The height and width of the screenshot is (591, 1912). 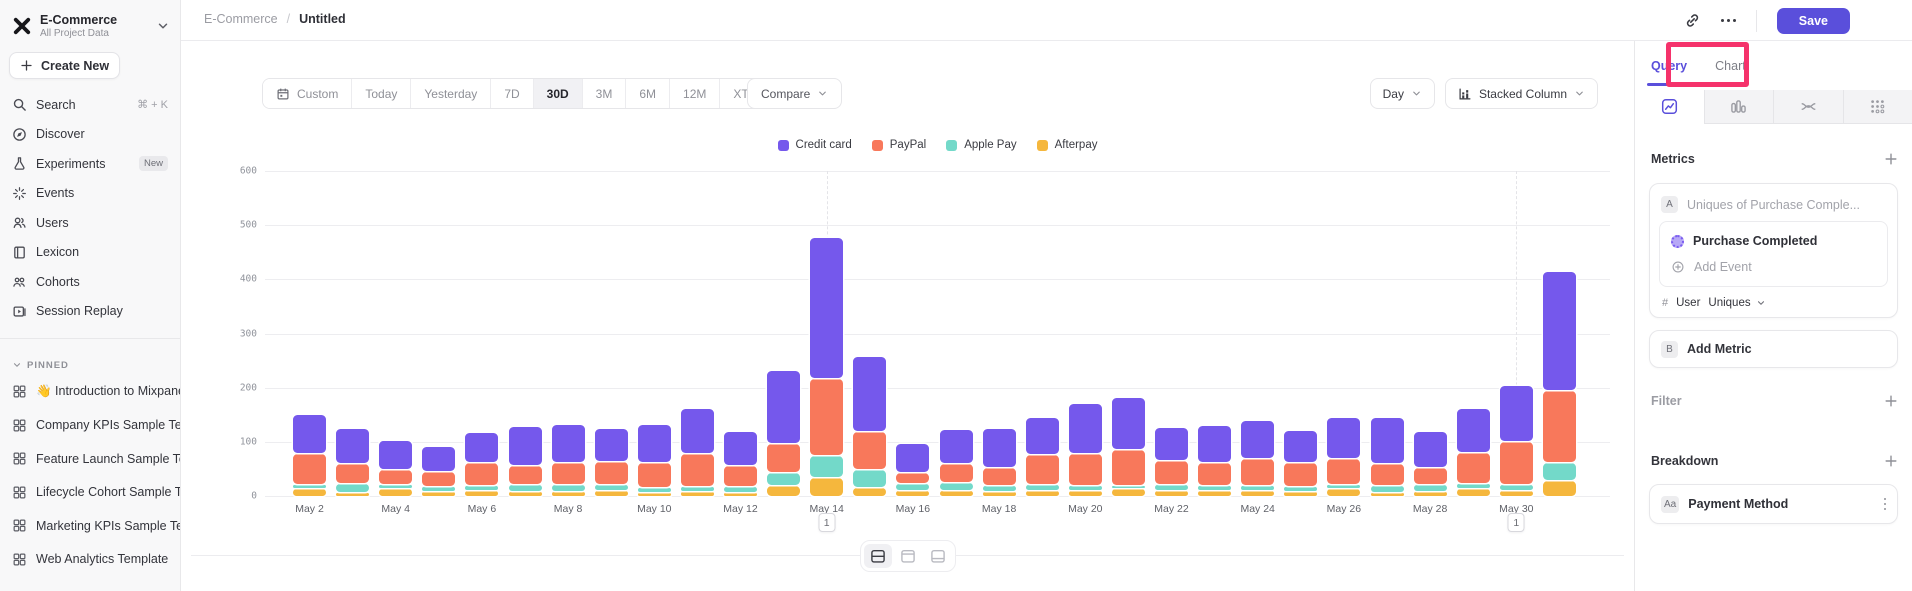 I want to click on report-type-flows, so click(x=1808, y=106).